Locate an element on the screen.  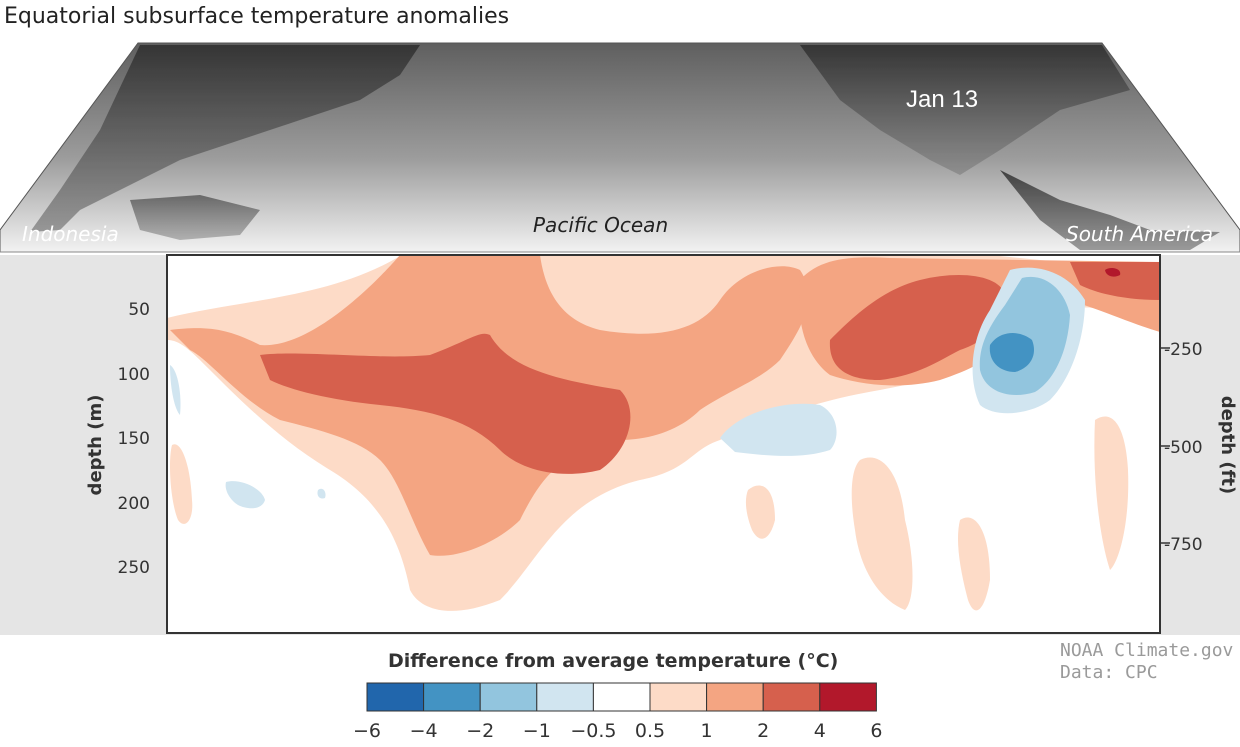
contour-blue-east is located at coordinates (1012, 352).